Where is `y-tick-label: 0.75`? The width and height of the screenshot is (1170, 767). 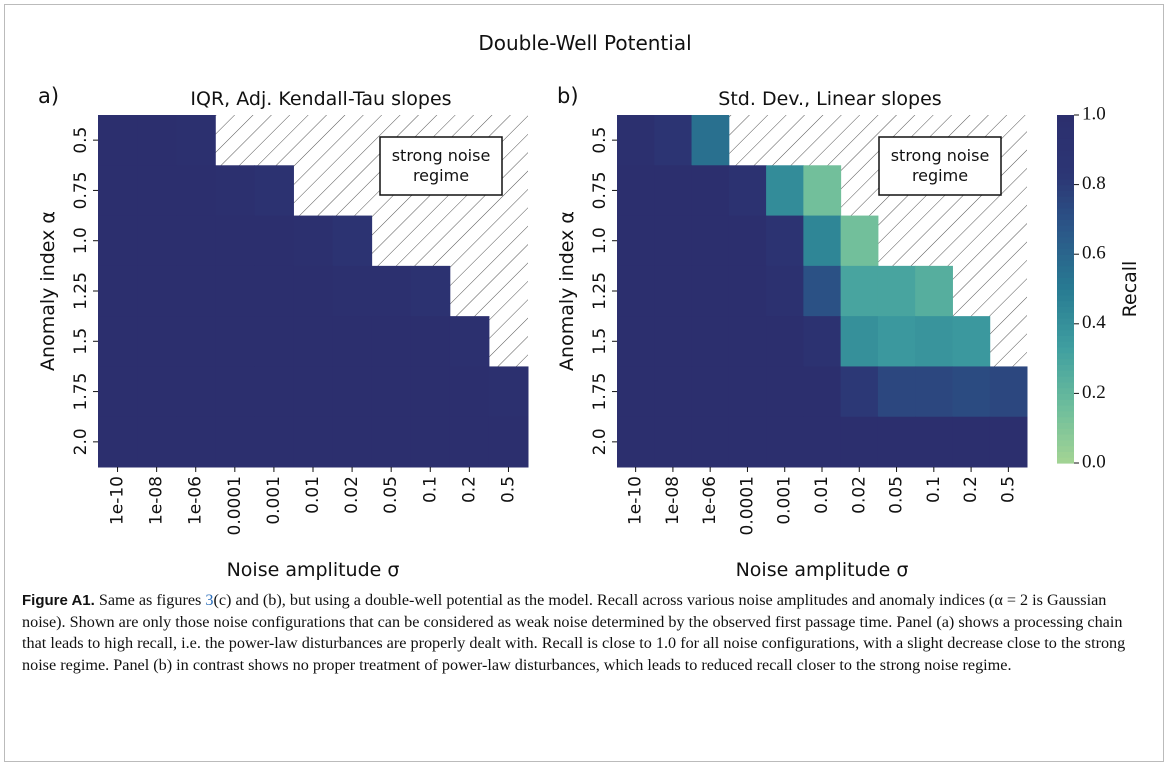 y-tick-label: 0.75 is located at coordinates (600, 190).